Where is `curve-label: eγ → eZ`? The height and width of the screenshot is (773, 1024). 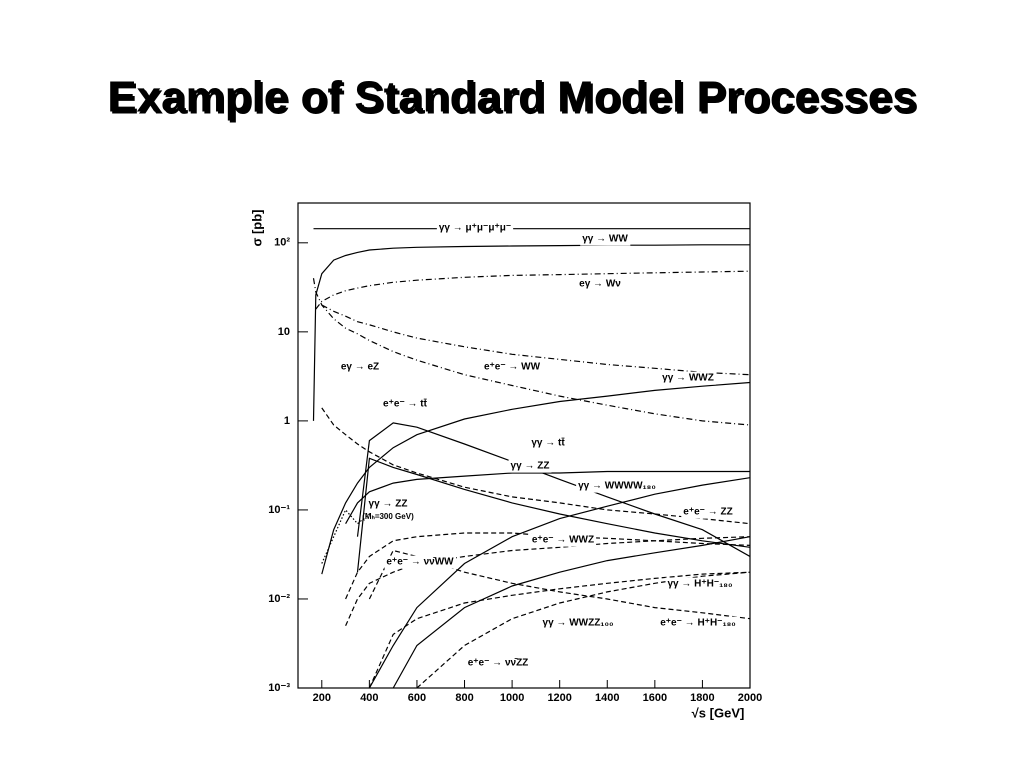
curve-label: eγ → eZ is located at coordinates (360, 367).